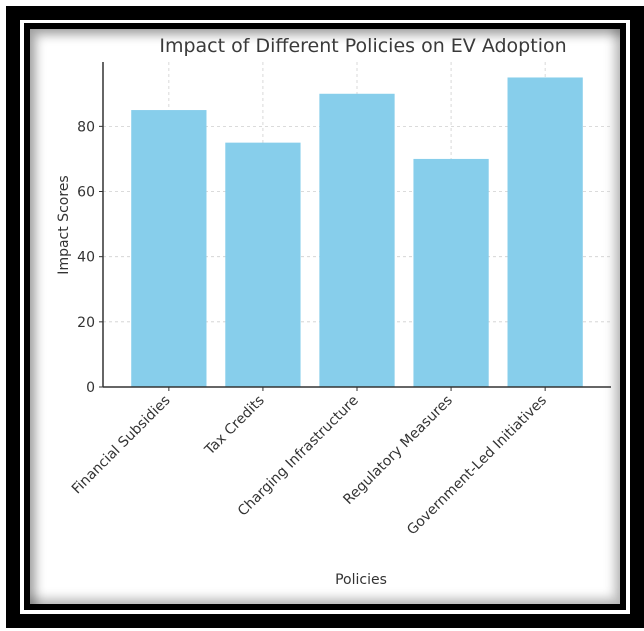 The image size is (644, 631). What do you see at coordinates (121, 445) in the screenshot?
I see `x-tick-label: Financial Subsidies` at bounding box center [121, 445].